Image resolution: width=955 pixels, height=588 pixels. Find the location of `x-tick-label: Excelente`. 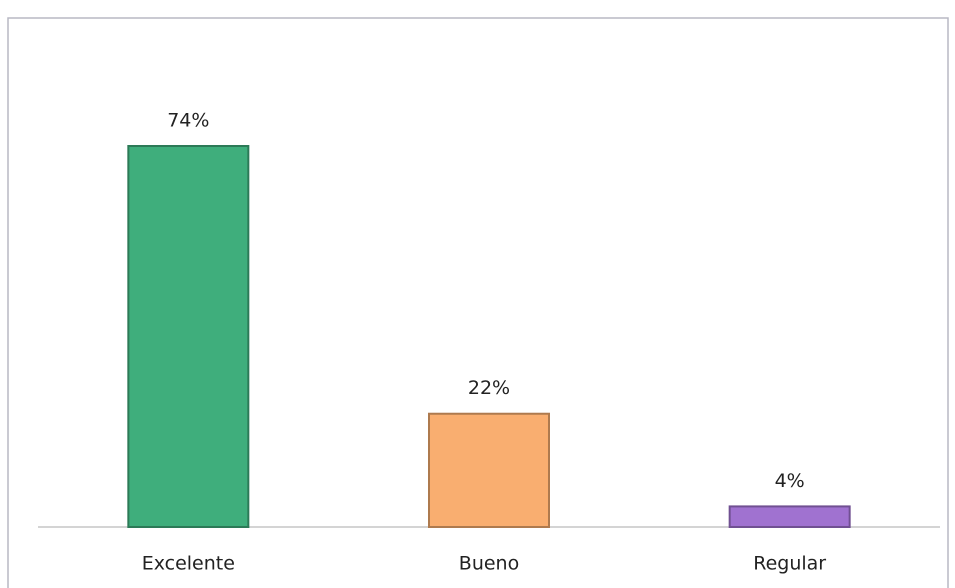

x-tick-label: Excelente is located at coordinates (188, 564).